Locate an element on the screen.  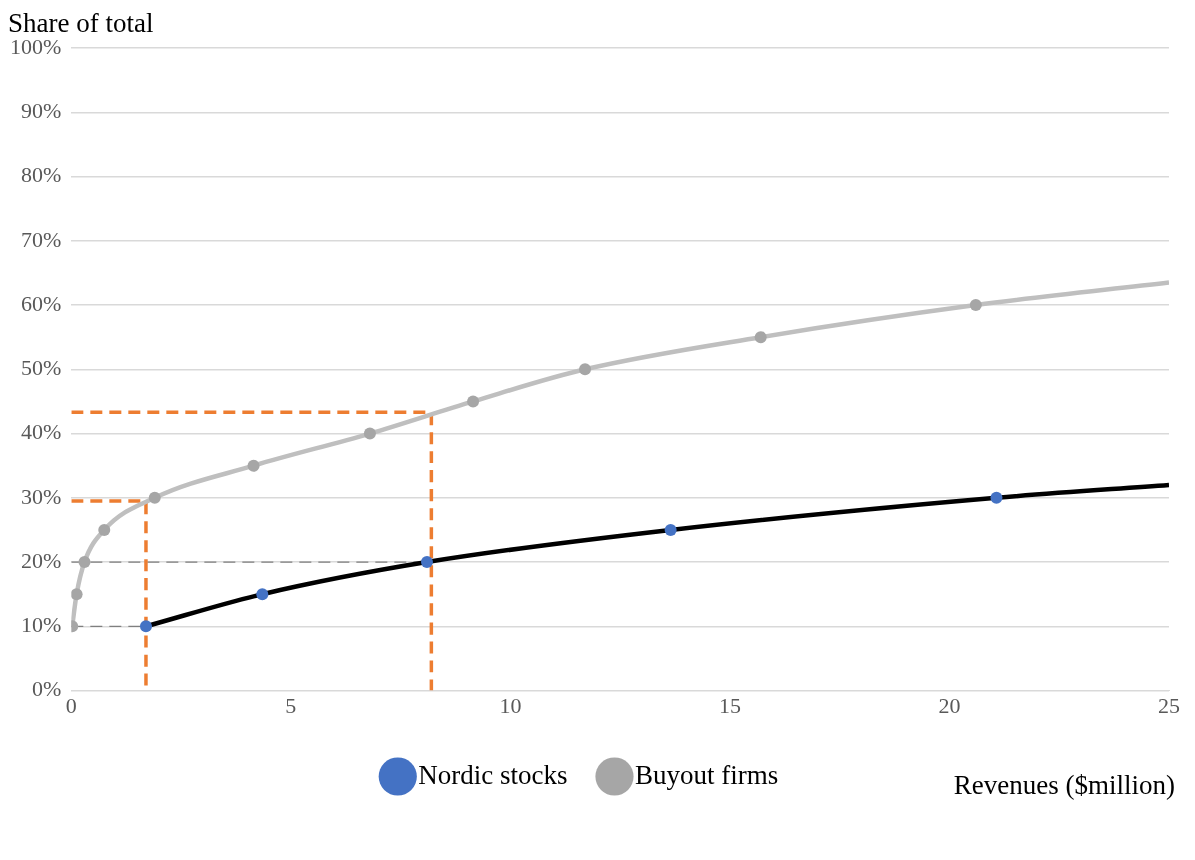
x-tick-label: 25 is located at coordinates (1169, 705).